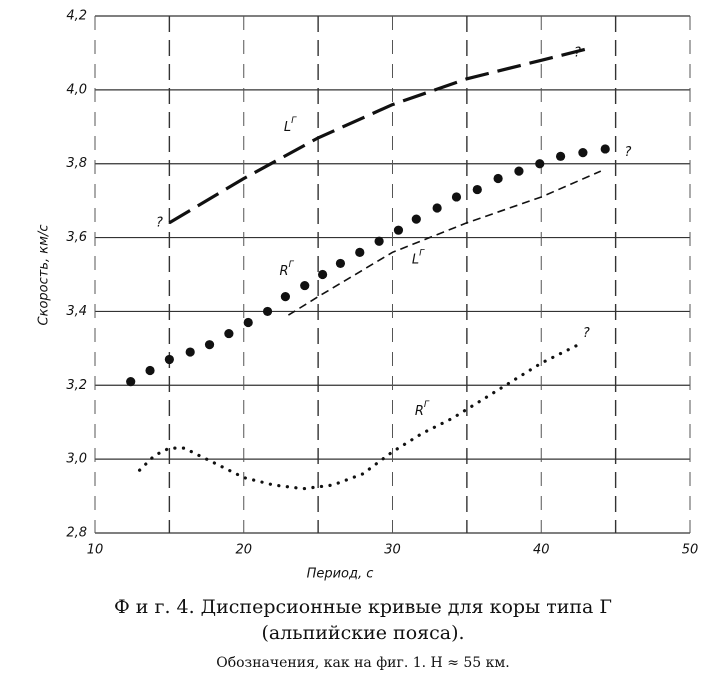  I want to click on x-tick-label: 30, so click(392, 550).